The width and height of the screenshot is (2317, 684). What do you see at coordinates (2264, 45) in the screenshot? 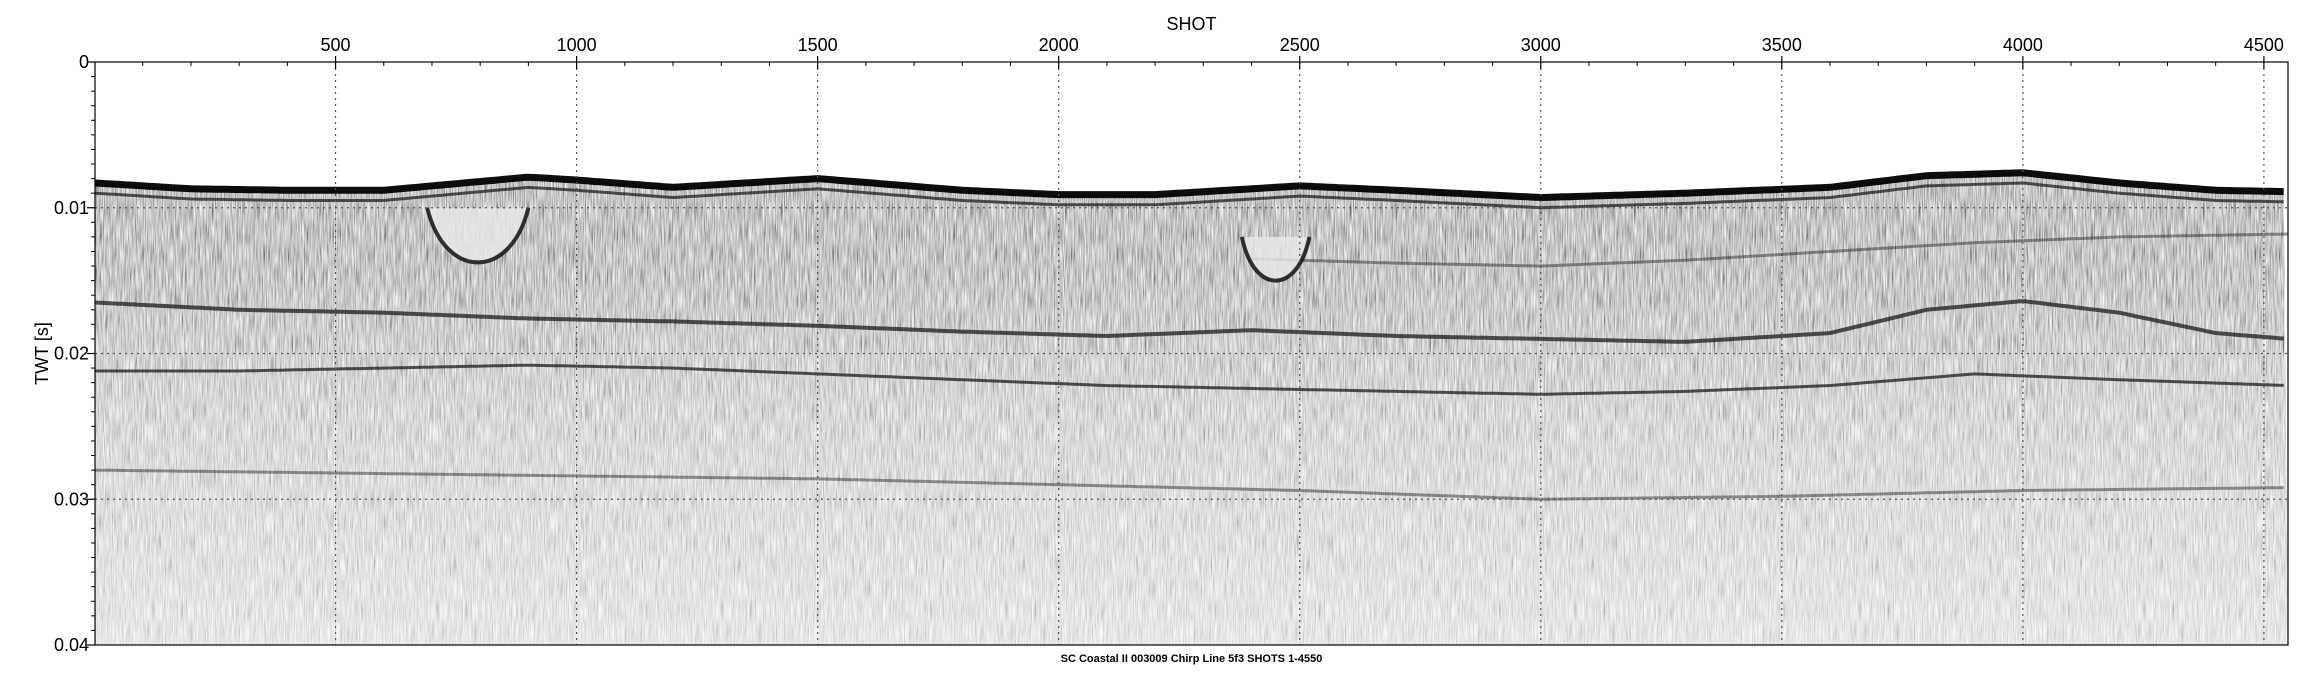
I see `x-tick-label: 4500` at bounding box center [2264, 45].